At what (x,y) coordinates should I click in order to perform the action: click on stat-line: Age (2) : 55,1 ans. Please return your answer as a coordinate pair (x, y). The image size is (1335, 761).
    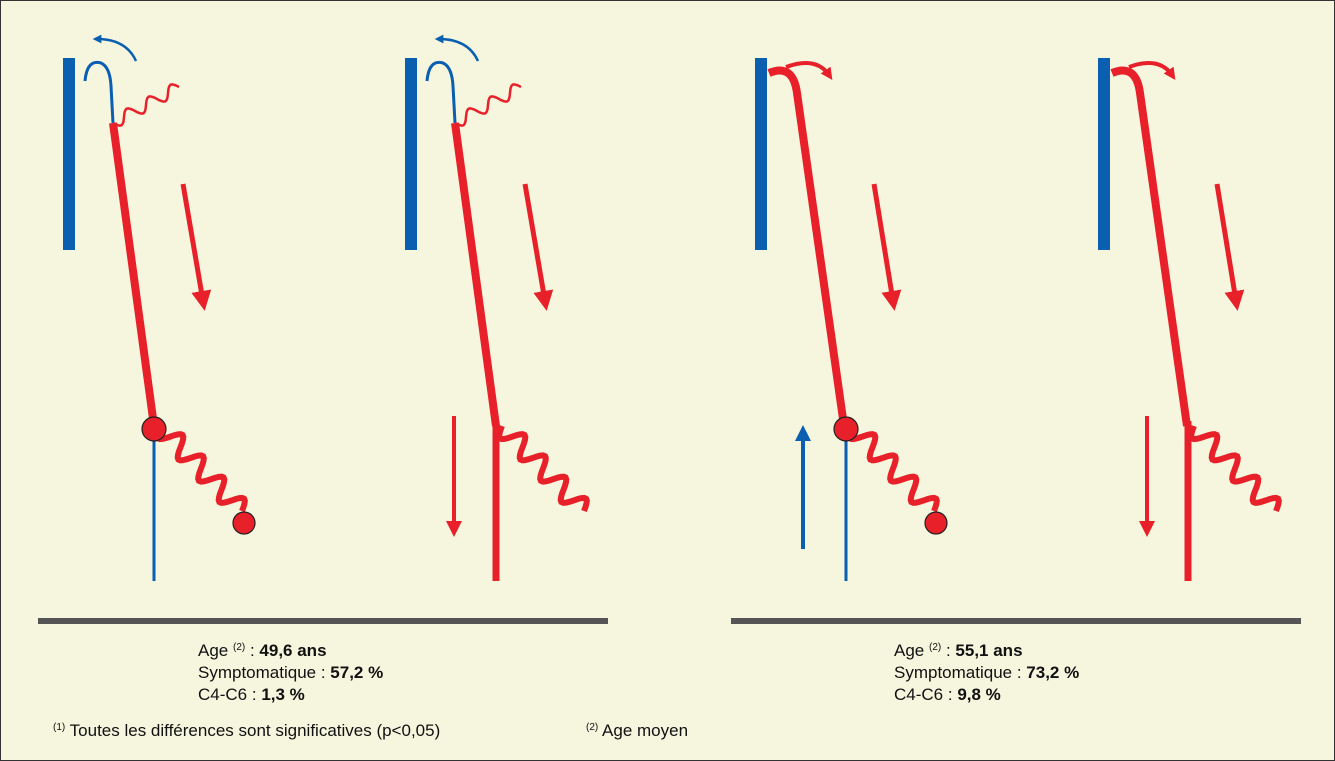
    Looking at the image, I should click on (986, 649).